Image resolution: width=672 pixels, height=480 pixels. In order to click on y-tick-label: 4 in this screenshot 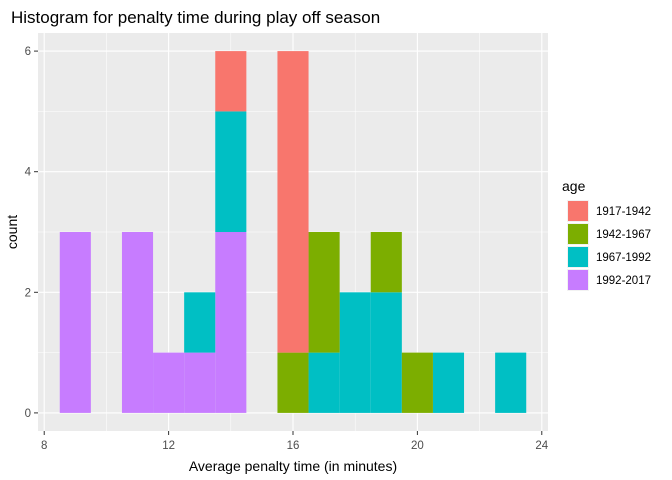, I will do `click(28, 173)`.